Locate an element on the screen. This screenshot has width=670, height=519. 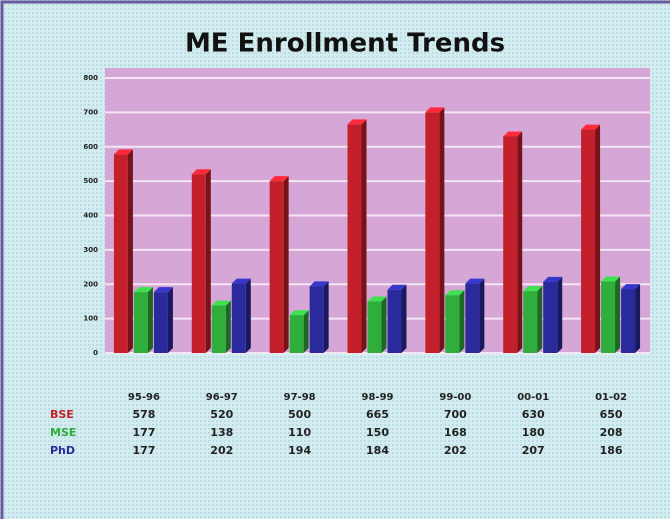
table-value: 208 is located at coordinates (611, 432).